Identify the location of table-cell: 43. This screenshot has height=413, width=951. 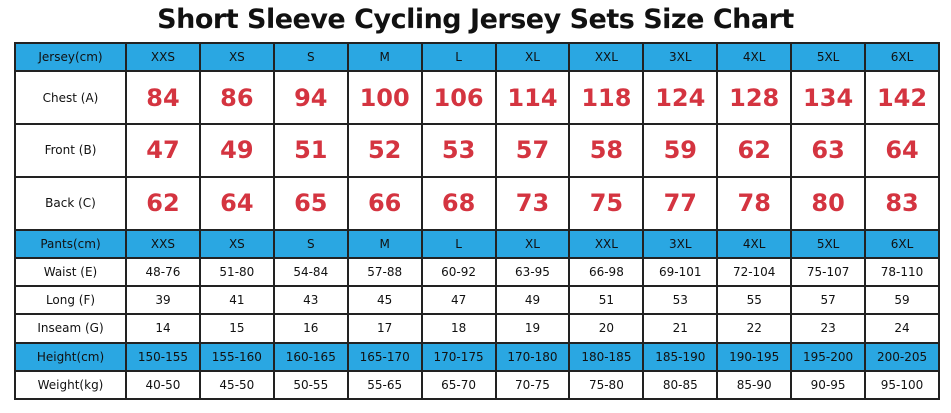
(310, 300).